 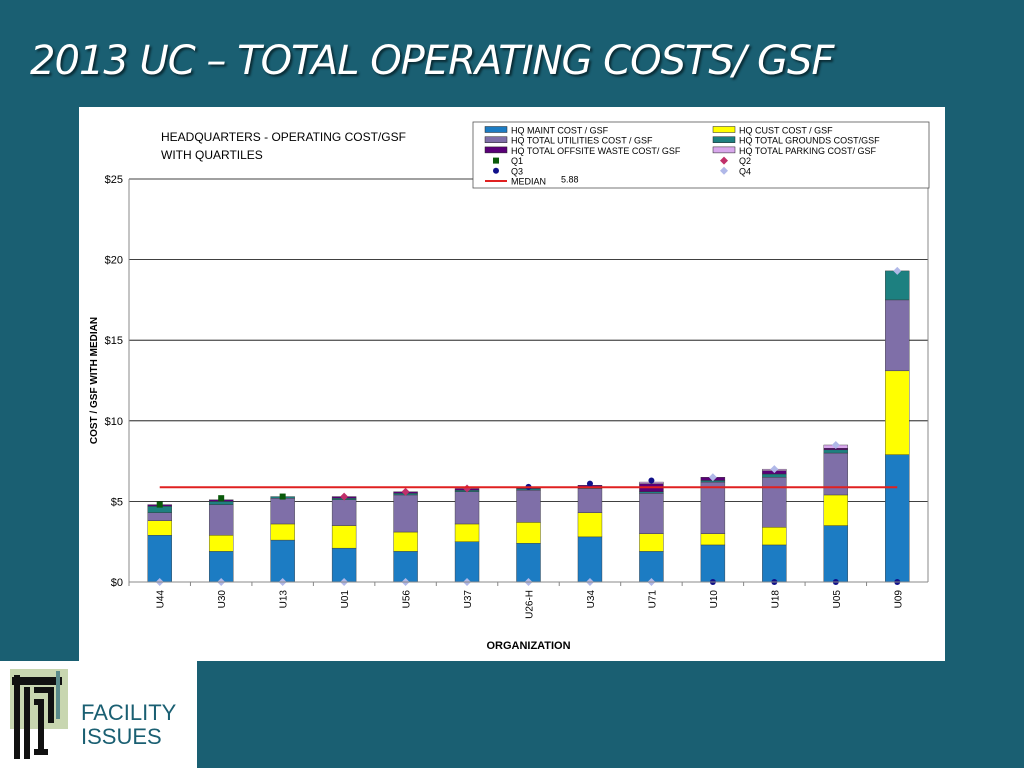 I want to click on x-tick-label: U56, so click(x=407, y=599).